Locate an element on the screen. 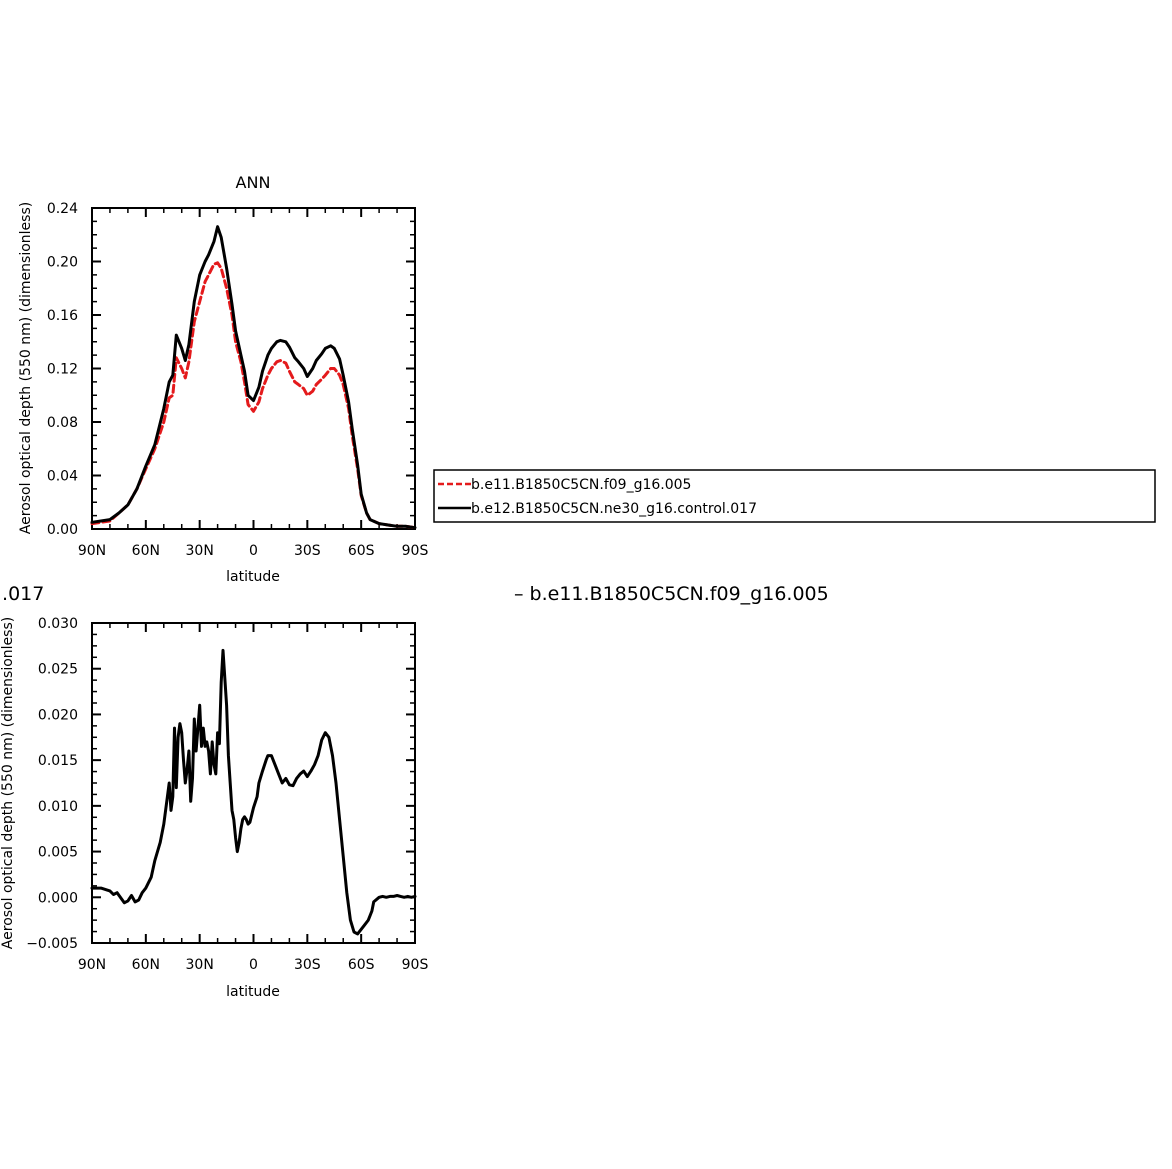 This screenshot has width=1172, height=1169. y-tick-label: 0.16 is located at coordinates (62, 316).